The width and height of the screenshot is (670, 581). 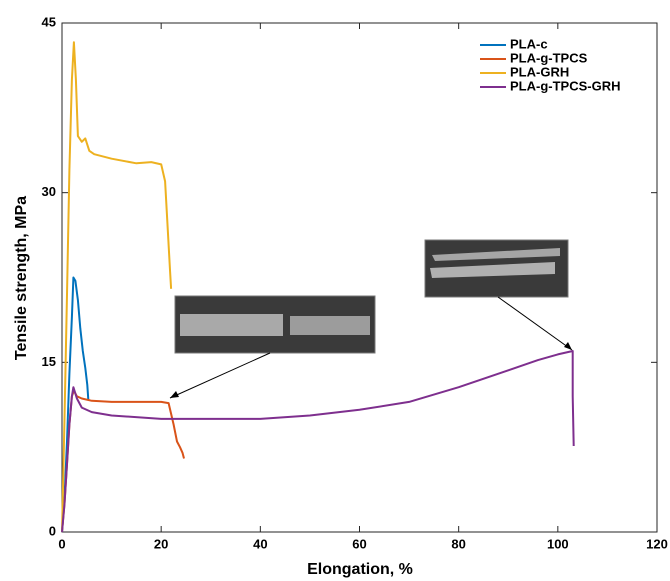 I want to click on x-tick-label: 40, so click(x=260, y=543).